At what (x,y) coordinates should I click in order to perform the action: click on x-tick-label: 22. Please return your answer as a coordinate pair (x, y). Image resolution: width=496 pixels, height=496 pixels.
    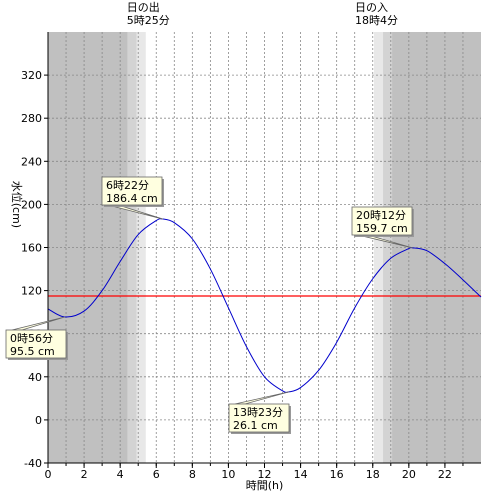
    Looking at the image, I should click on (445, 474).